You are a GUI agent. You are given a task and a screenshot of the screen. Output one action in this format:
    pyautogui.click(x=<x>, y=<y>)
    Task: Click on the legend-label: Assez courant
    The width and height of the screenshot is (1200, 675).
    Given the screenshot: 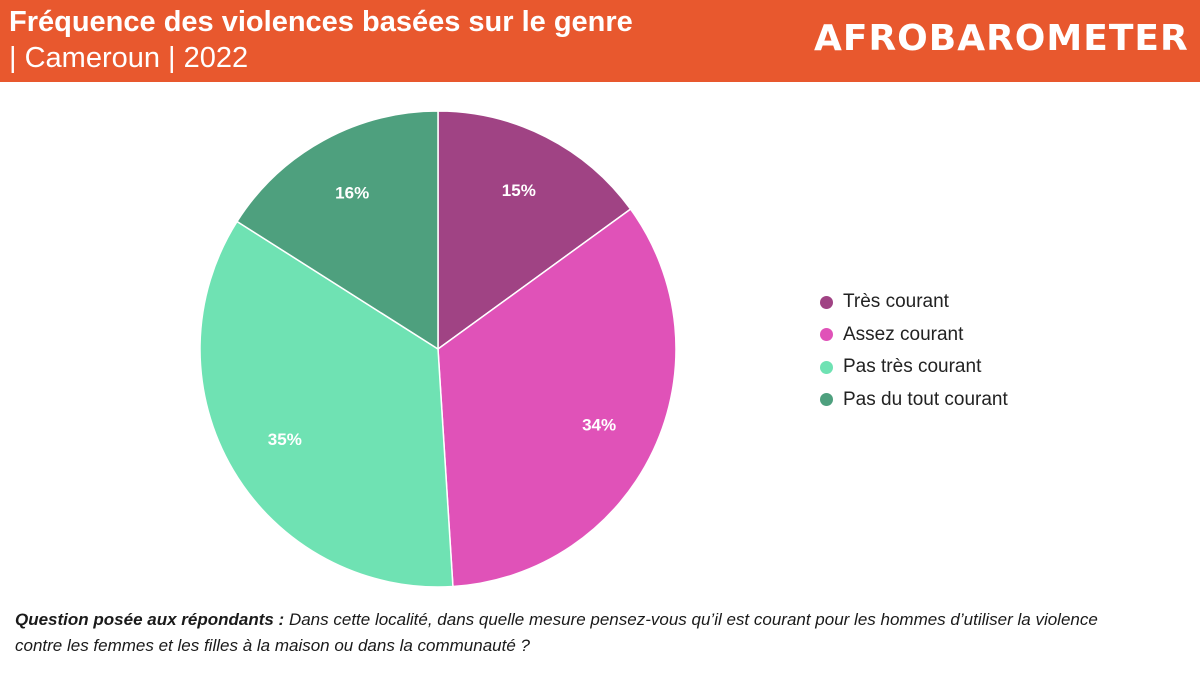 What is the action you would take?
    pyautogui.click(x=903, y=334)
    